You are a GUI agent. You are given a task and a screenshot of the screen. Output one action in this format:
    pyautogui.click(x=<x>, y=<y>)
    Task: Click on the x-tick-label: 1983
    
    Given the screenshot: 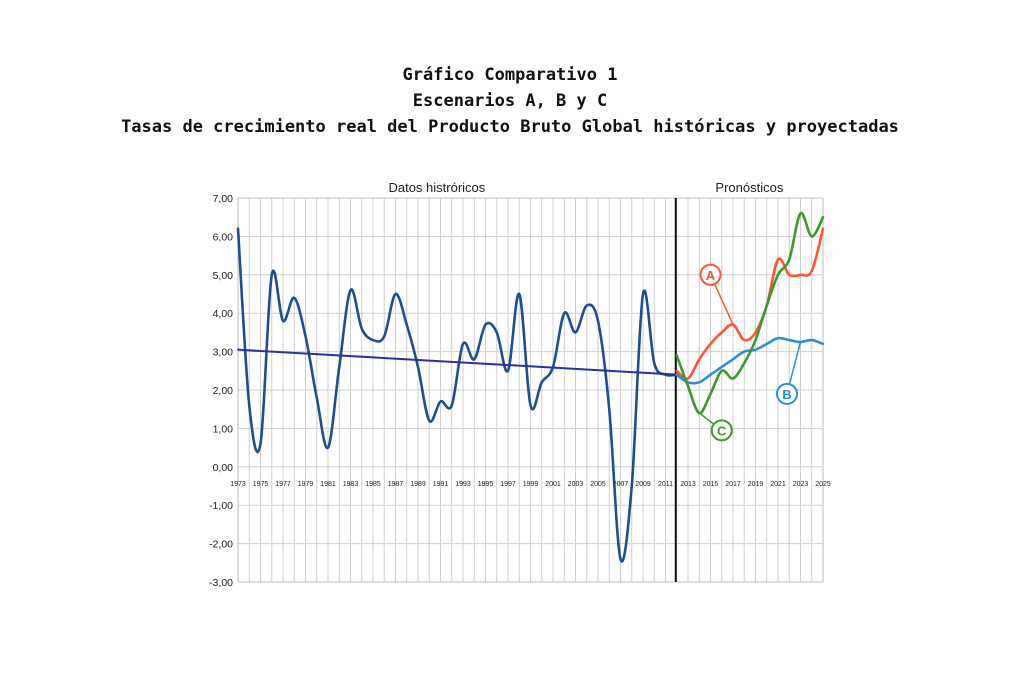 What is the action you would take?
    pyautogui.click(x=351, y=484)
    